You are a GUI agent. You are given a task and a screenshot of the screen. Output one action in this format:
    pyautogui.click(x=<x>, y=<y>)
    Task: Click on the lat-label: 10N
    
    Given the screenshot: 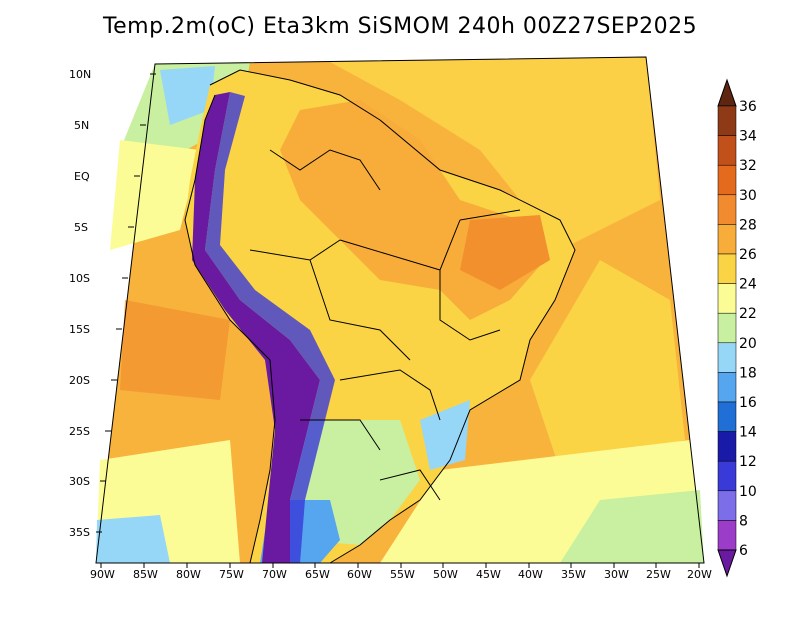 What is the action you would take?
    pyautogui.click(x=80, y=74)
    